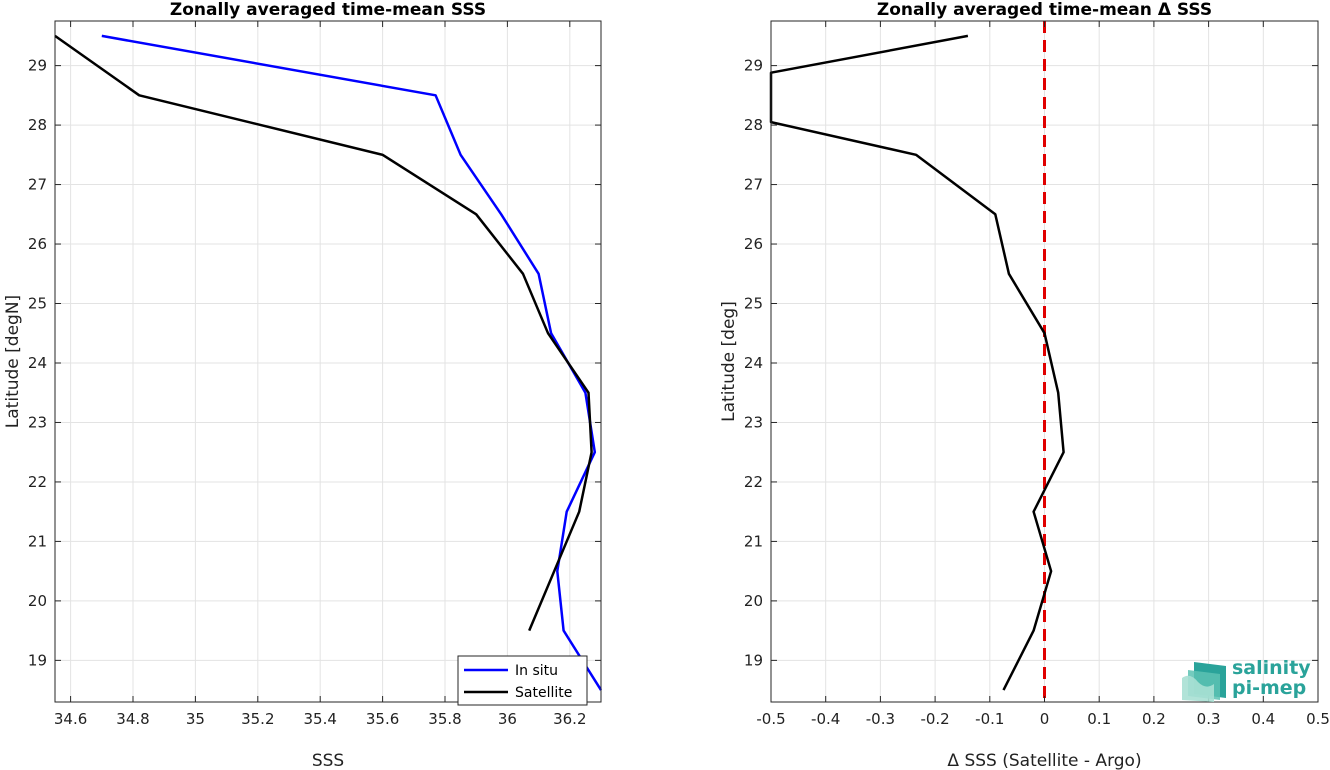 This screenshot has height=770, width=1330. What do you see at coordinates (132, 719) in the screenshot?
I see `x-tick-label: 34.8` at bounding box center [132, 719].